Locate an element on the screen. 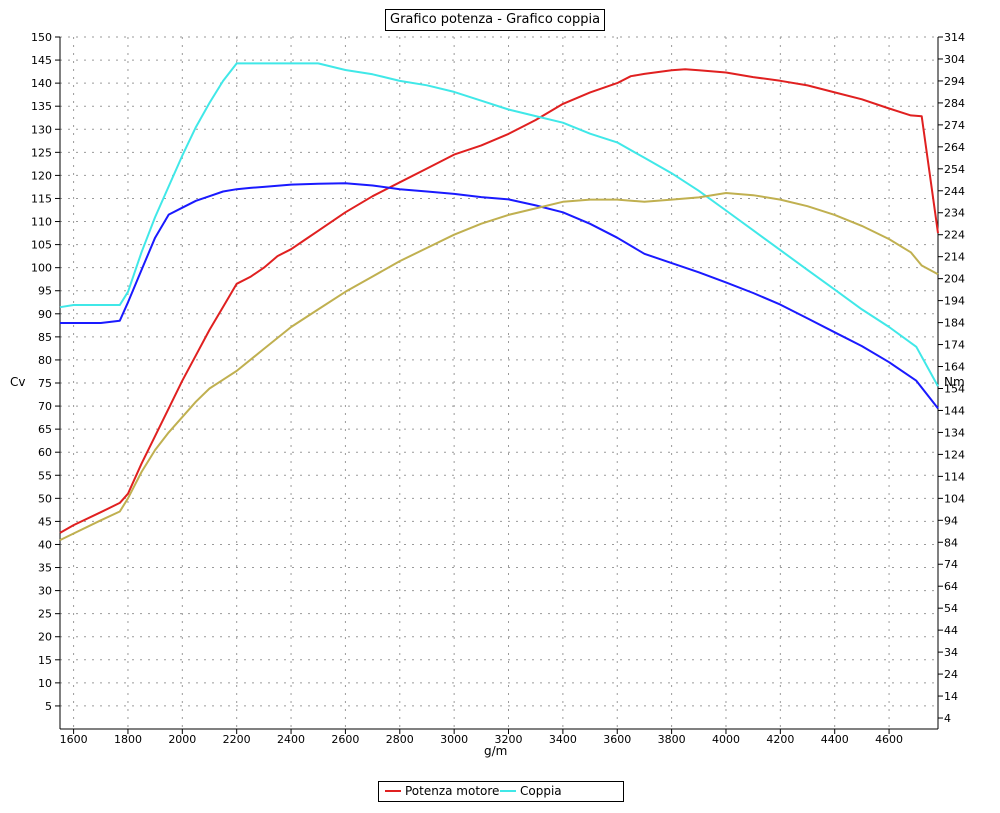 The height and width of the screenshot is (813, 1000). y-right-tick-label: 154 is located at coordinates (954, 388).